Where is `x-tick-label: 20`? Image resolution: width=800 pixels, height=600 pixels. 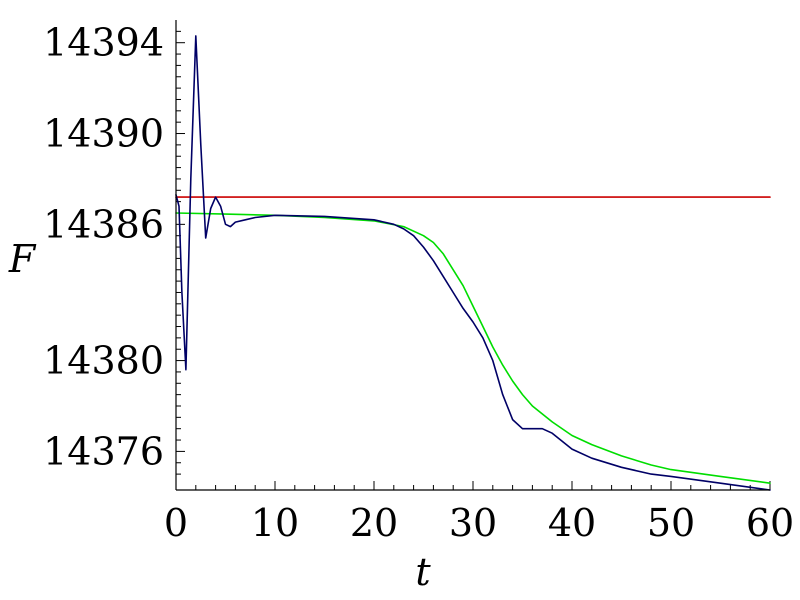 x-tick-label: 20 is located at coordinates (374, 523).